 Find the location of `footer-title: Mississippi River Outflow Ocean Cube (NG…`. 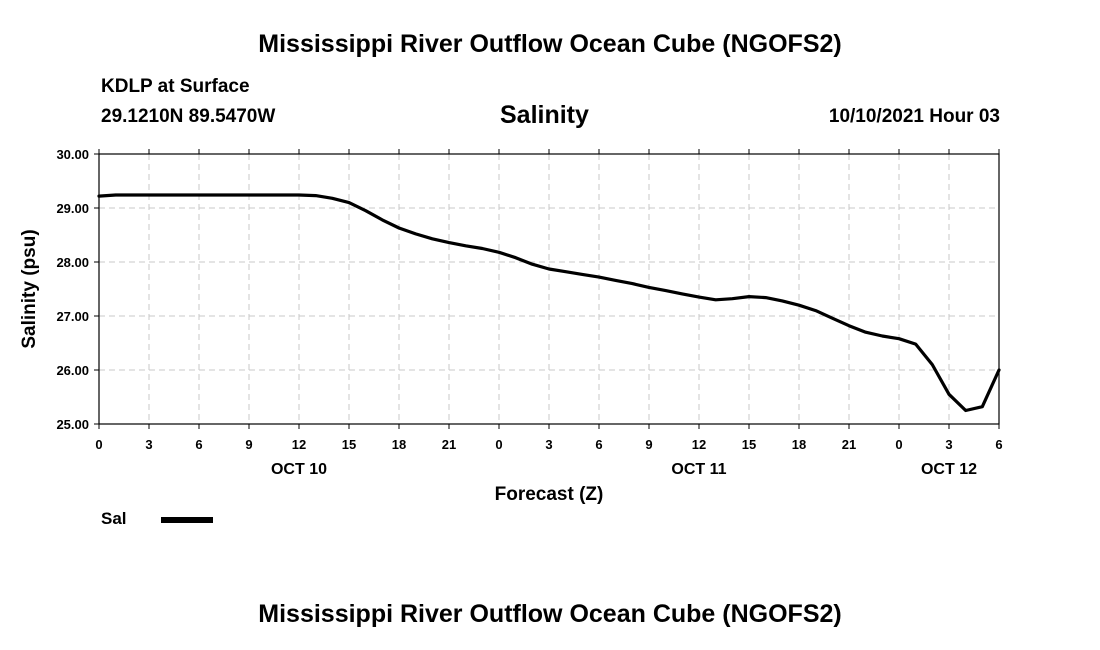

footer-title: Mississippi River Outflow Ocean Cube (NG… is located at coordinates (550, 614).